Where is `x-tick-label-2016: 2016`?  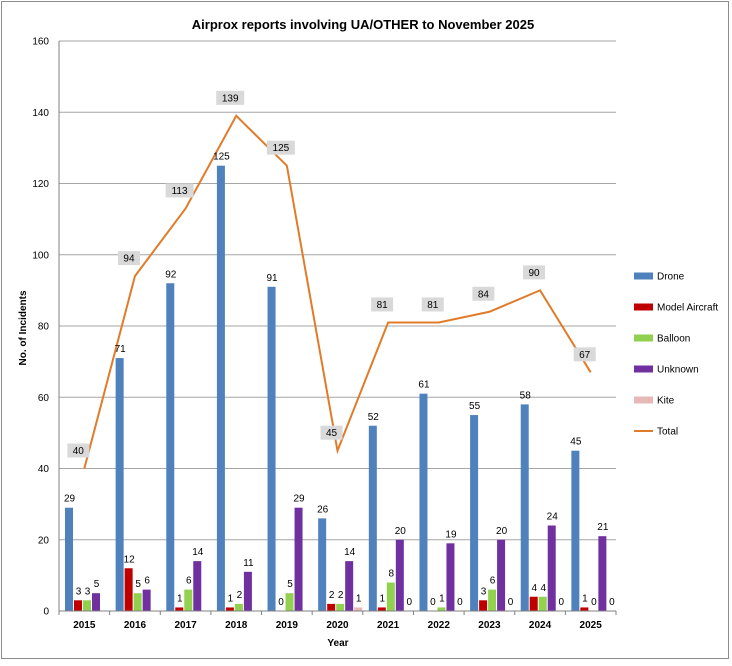 x-tick-label-2016: 2016 is located at coordinates (135, 625).